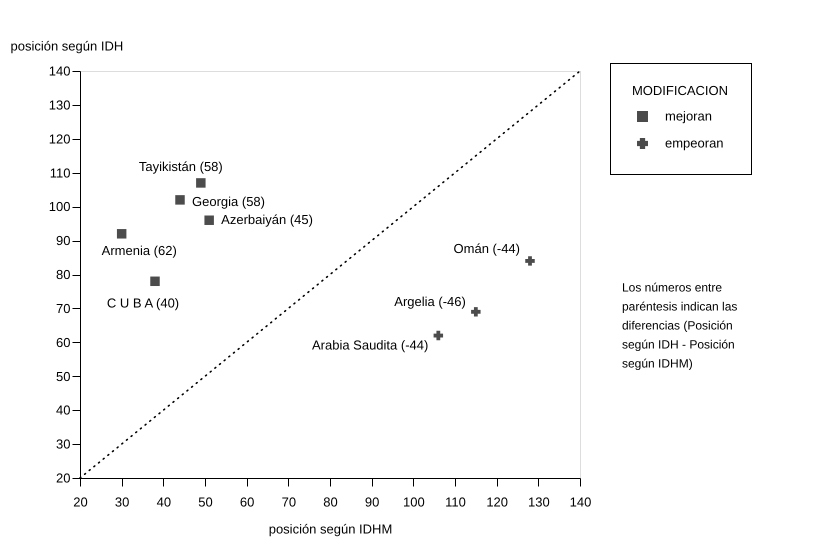 The width and height of the screenshot is (813, 538). What do you see at coordinates (80, 502) in the screenshot?
I see `x-tick-label: 20` at bounding box center [80, 502].